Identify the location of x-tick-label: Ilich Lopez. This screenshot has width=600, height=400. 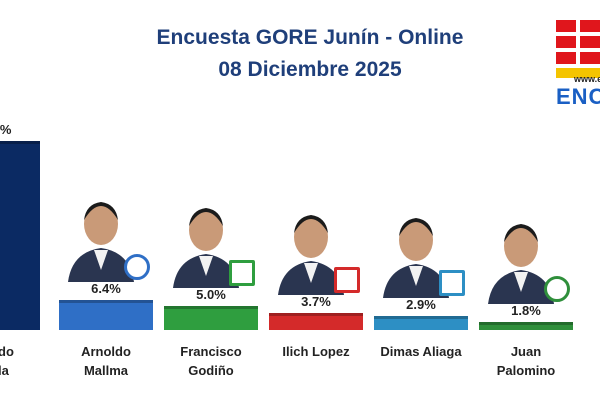
(316, 351).